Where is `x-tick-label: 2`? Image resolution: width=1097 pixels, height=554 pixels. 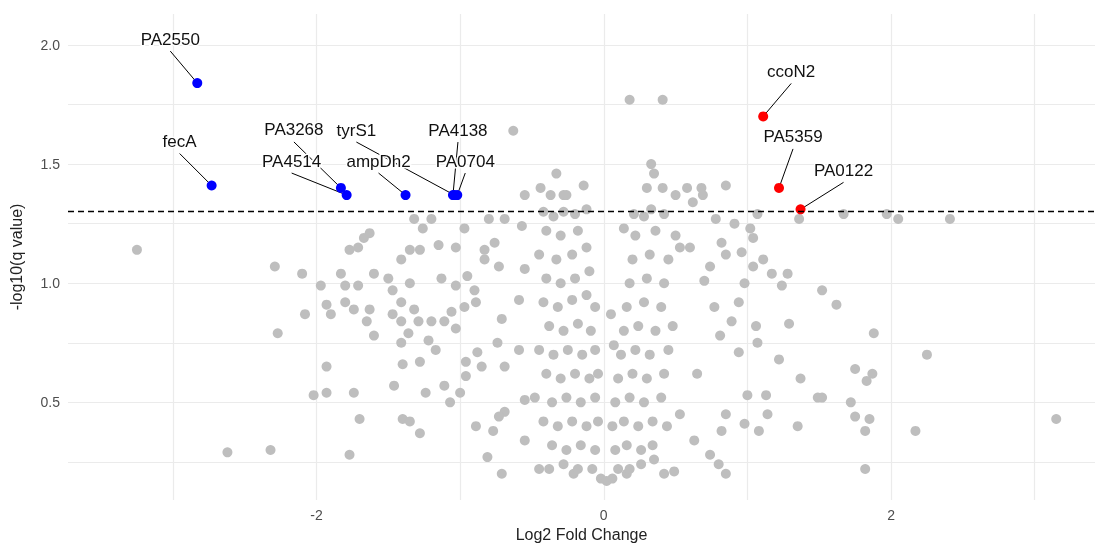
x-tick-label: 2 is located at coordinates (891, 515).